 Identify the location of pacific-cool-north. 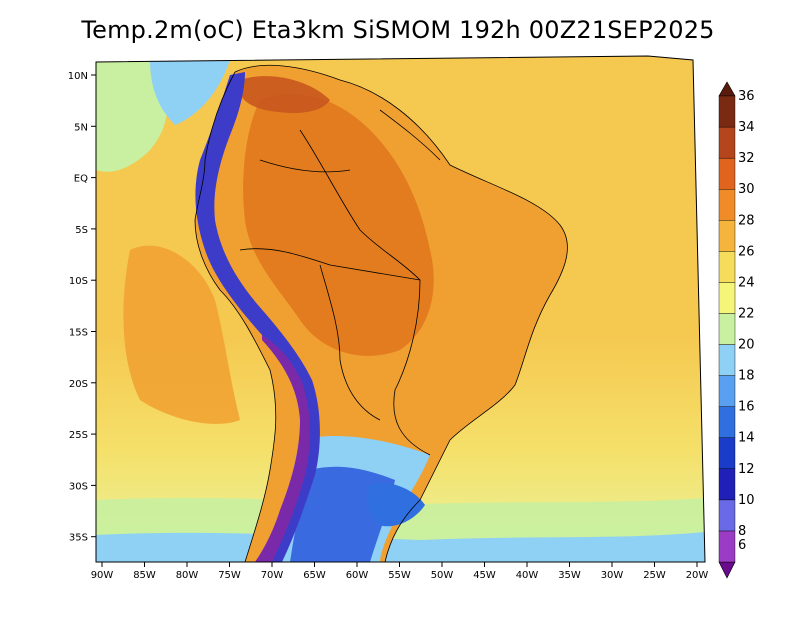
(131, 116).